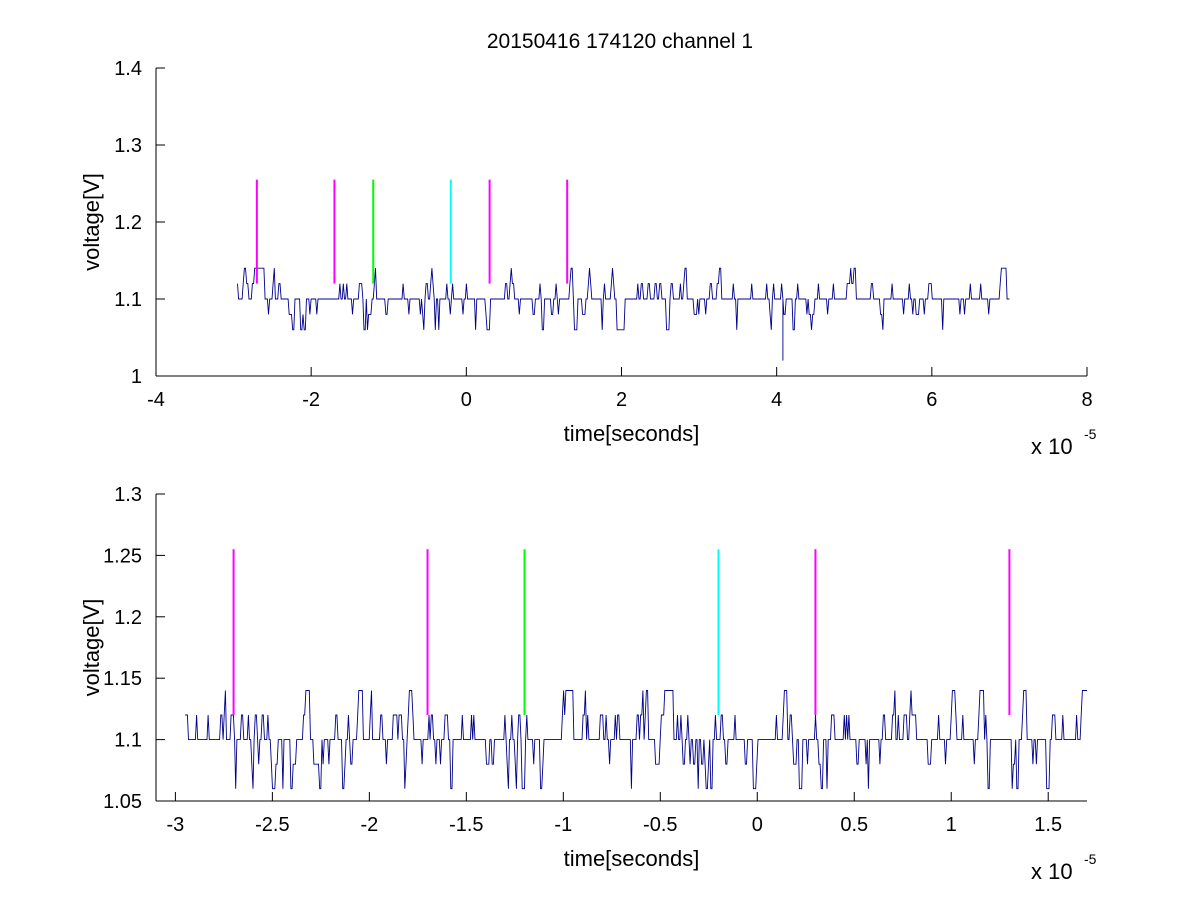 The height and width of the screenshot is (901, 1200). I want to click on x-tick-label: 0.5, so click(854, 825).